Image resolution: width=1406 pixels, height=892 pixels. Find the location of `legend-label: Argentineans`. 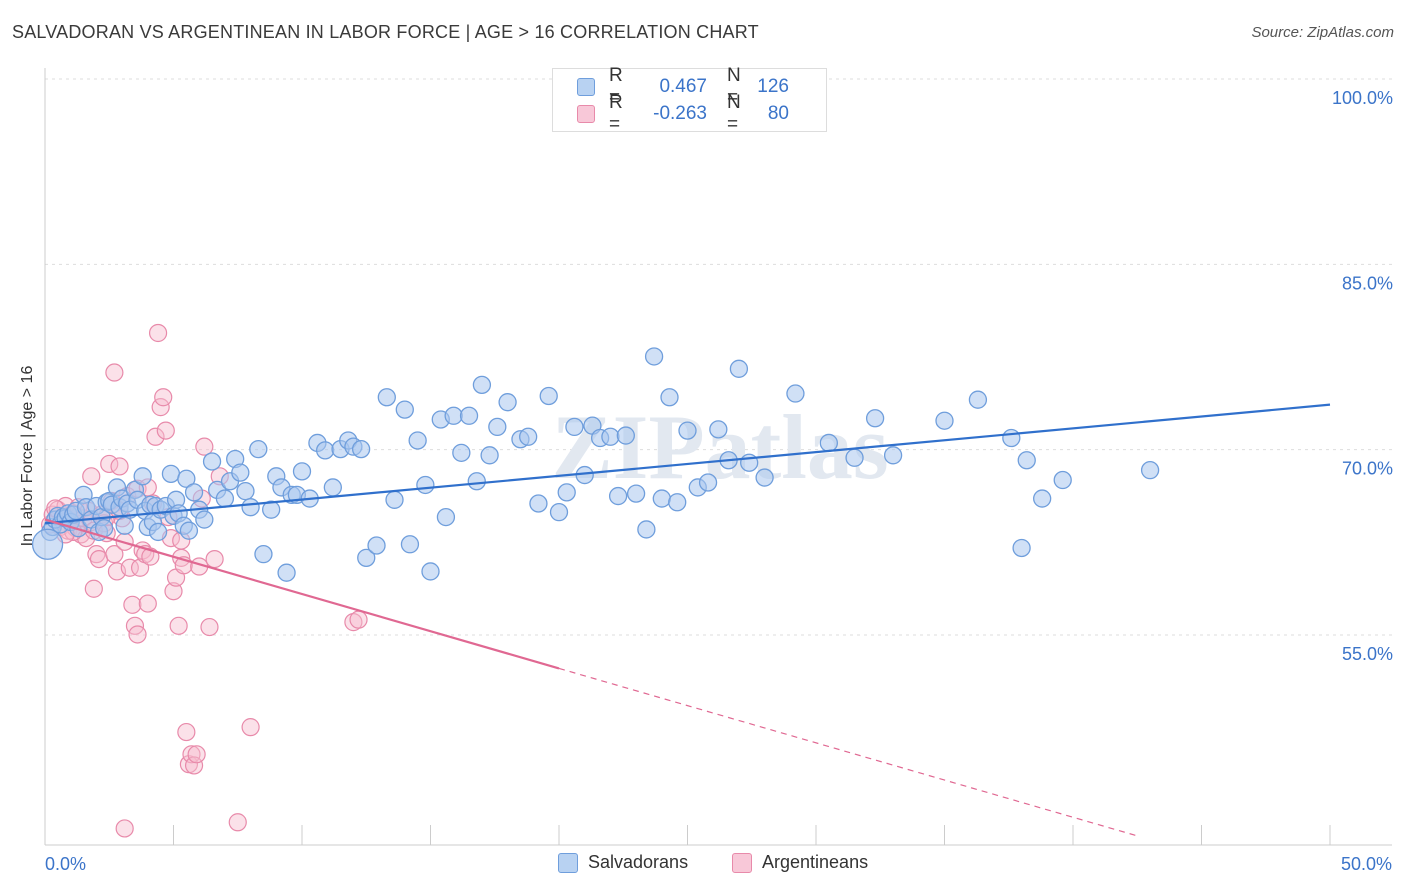

legend-label: Argentineans is located at coordinates (815, 862).